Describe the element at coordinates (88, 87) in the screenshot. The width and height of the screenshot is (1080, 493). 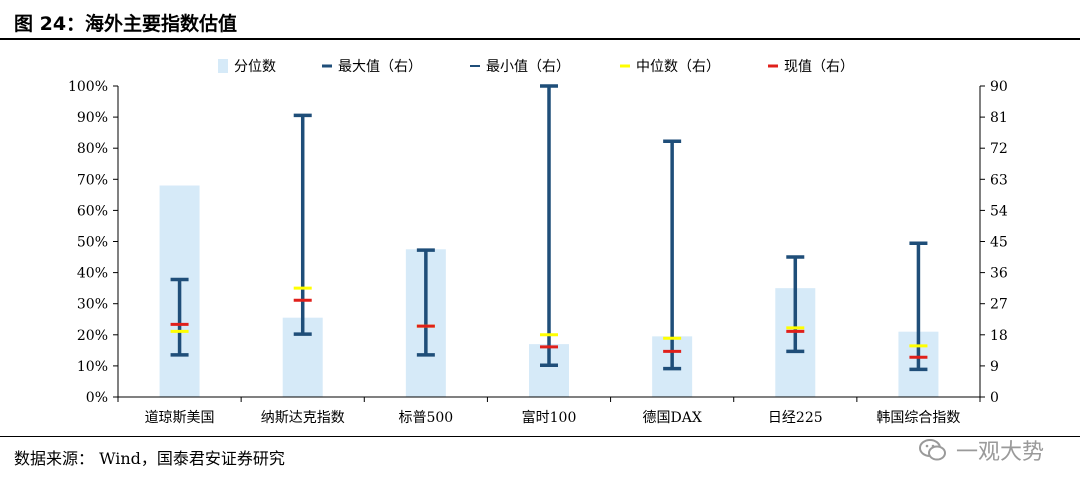
I see `left-tick-label-10: 100%` at that location.